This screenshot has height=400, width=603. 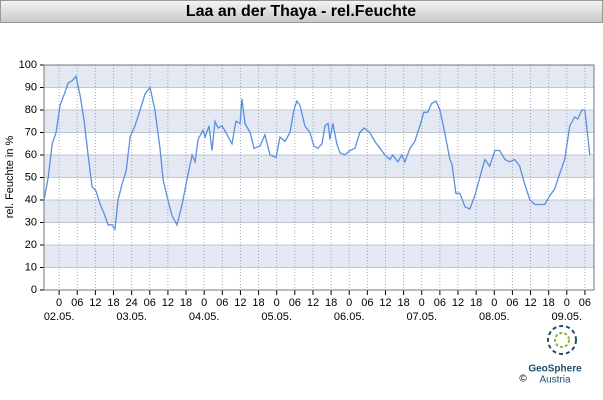 What do you see at coordinates (132, 303) in the screenshot?
I see `x-tick-label: 24` at bounding box center [132, 303].